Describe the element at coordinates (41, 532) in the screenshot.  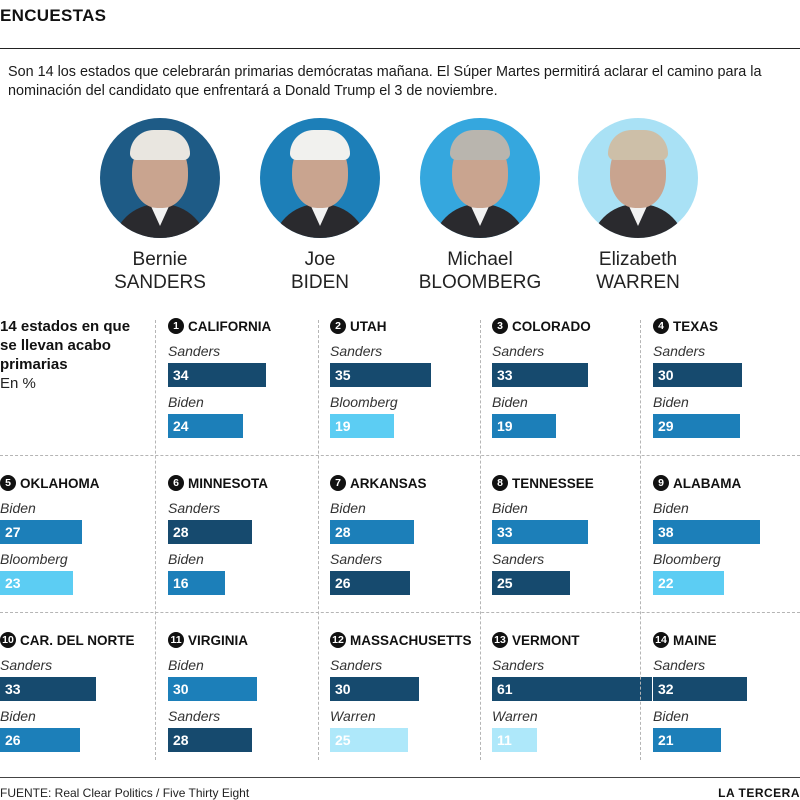
I see `poll-bar: 27` at that location.